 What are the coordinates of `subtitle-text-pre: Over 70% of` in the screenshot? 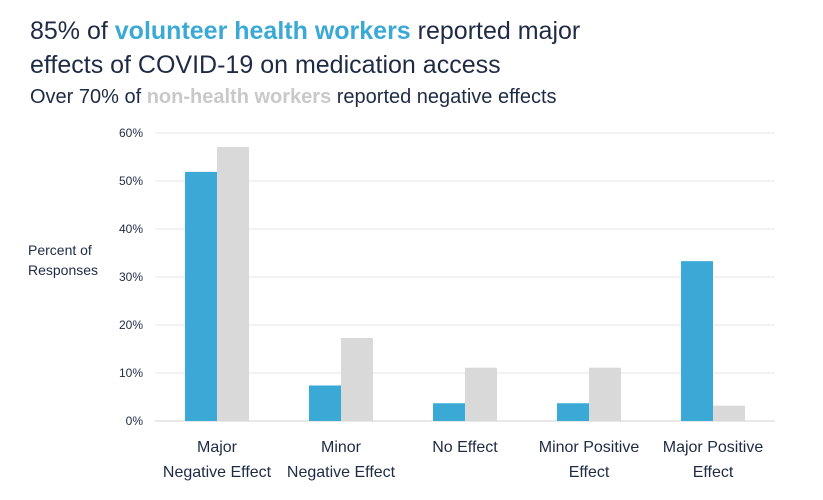 It's located at (88, 97).